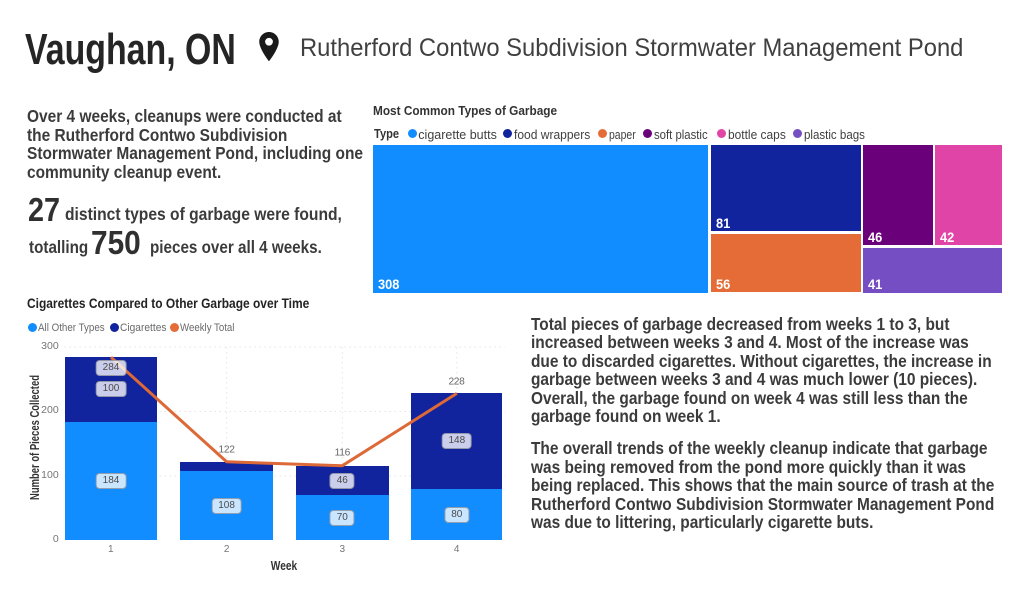 This screenshot has height=592, width=1024. I want to click on svg-text: Number of Pieces Collected, so click(36, 437).